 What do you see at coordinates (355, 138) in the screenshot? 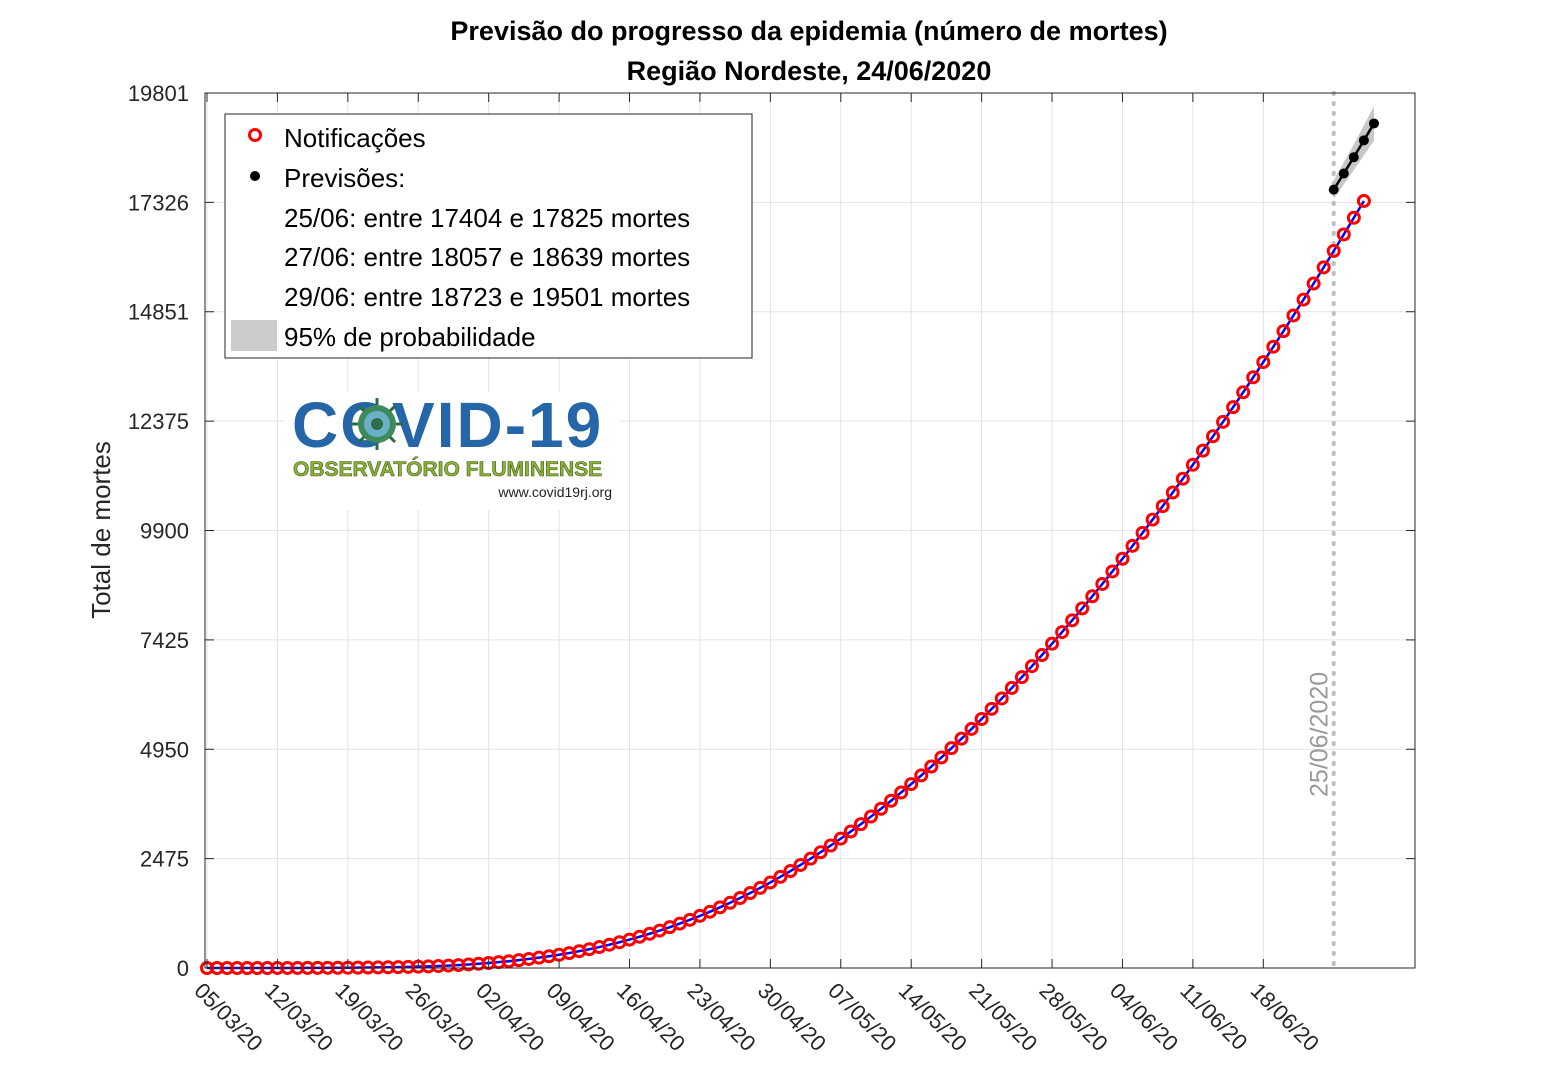
I see `legend-notificacoes: Notificações` at bounding box center [355, 138].